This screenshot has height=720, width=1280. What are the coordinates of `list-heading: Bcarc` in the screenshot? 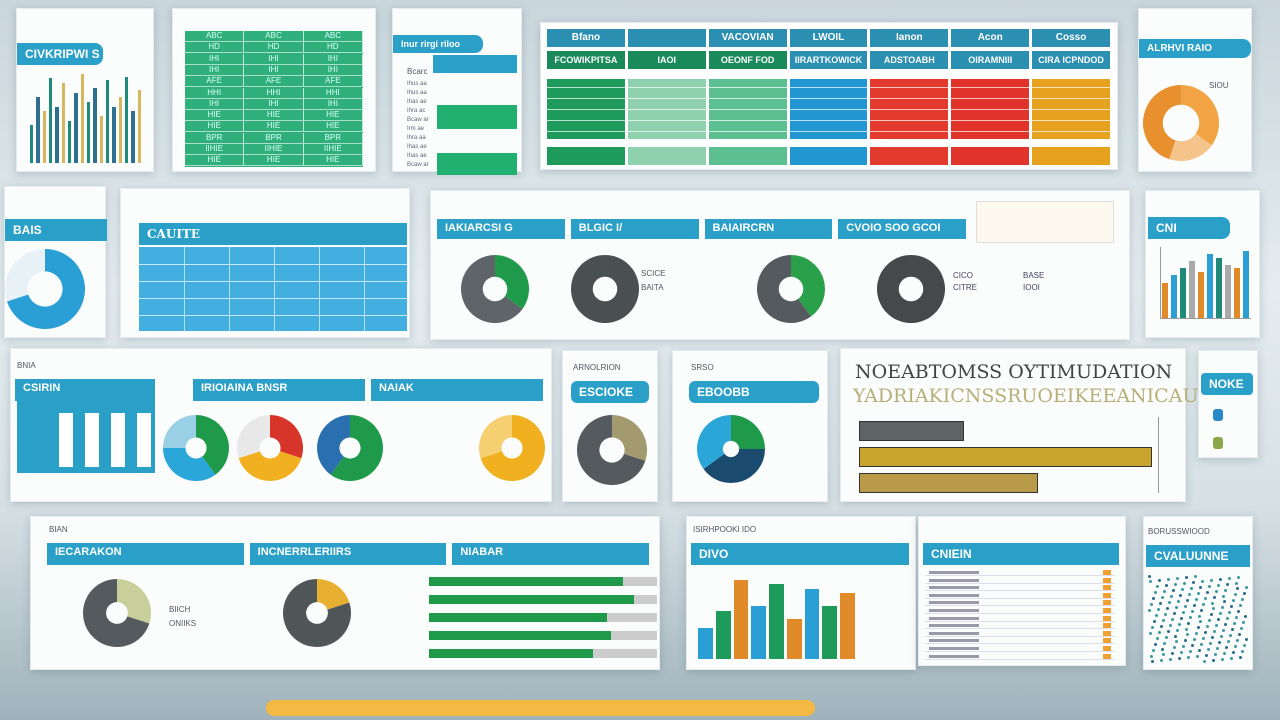 It's located at (417, 71).